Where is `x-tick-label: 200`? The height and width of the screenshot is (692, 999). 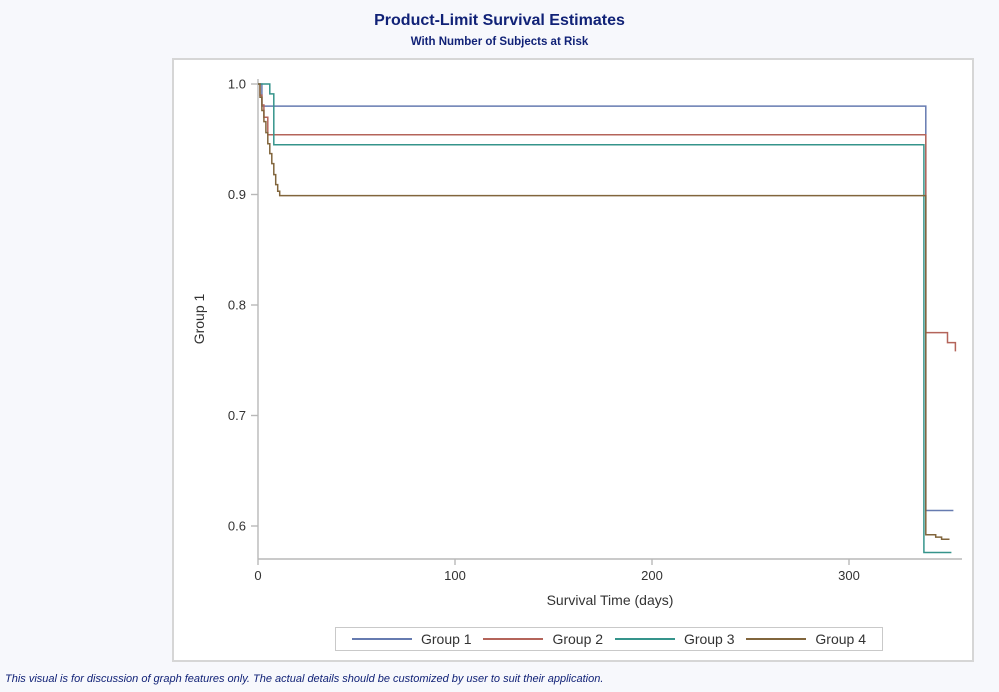
x-tick-label: 200 is located at coordinates (652, 575).